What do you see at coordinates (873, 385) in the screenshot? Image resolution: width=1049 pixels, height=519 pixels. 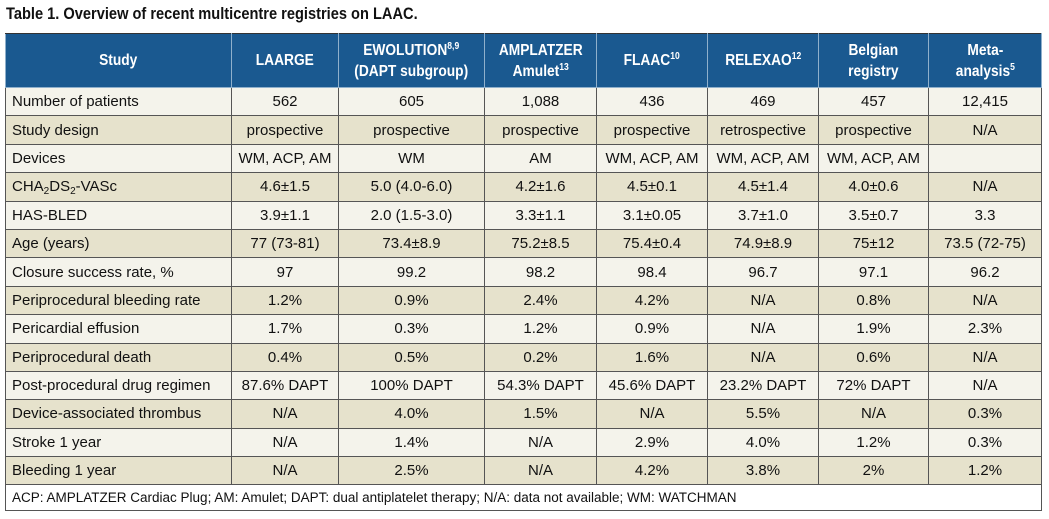 I see `table-cell: 72% DAPT` at bounding box center [873, 385].